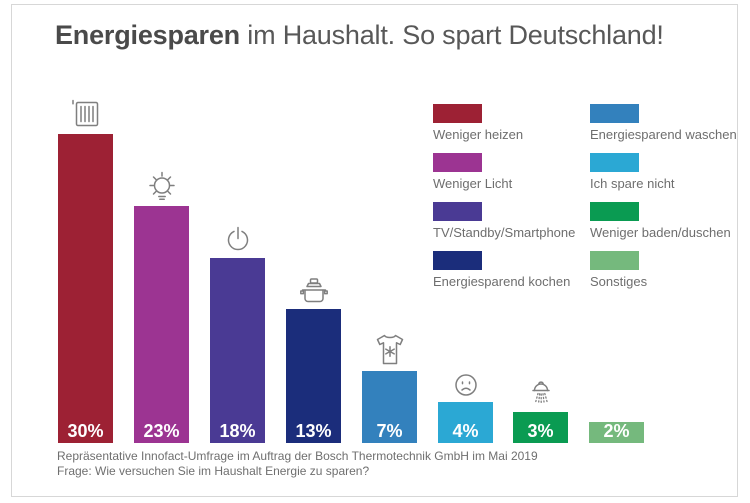 Image resolution: width=750 pixels, height=503 pixels. What do you see at coordinates (670, 172) in the screenshot?
I see `legend-item-ich-spare-nicht: Ich spare nicht` at bounding box center [670, 172].